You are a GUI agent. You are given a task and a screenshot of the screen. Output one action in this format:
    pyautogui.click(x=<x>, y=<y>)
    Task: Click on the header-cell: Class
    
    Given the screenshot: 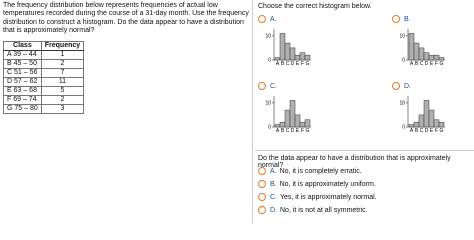 What is the action you would take?
    pyautogui.click(x=22, y=46)
    